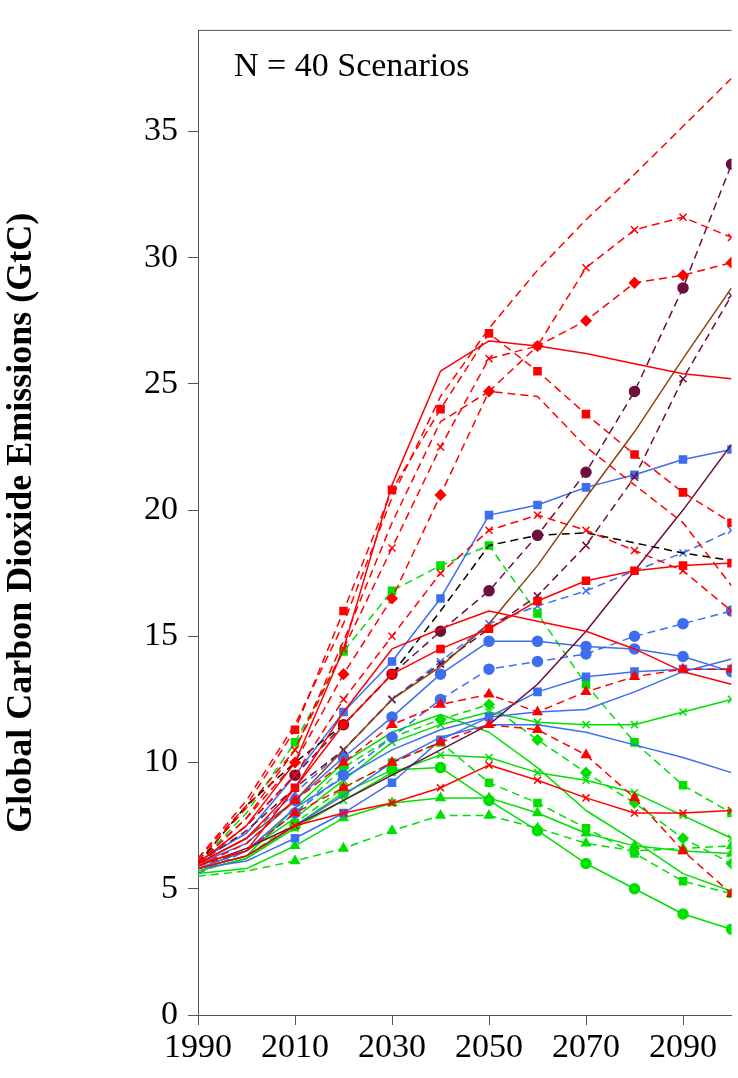 This screenshot has height=1078, width=738. I want to click on y-tick-label: 5, so click(169, 886).